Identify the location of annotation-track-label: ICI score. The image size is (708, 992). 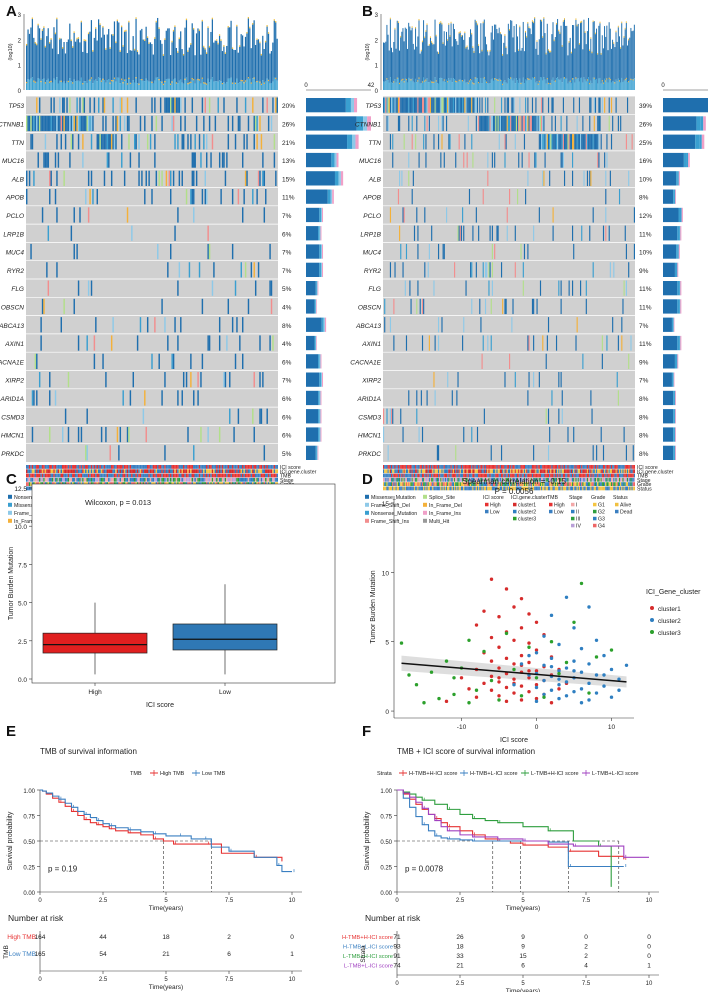
(290, 468).